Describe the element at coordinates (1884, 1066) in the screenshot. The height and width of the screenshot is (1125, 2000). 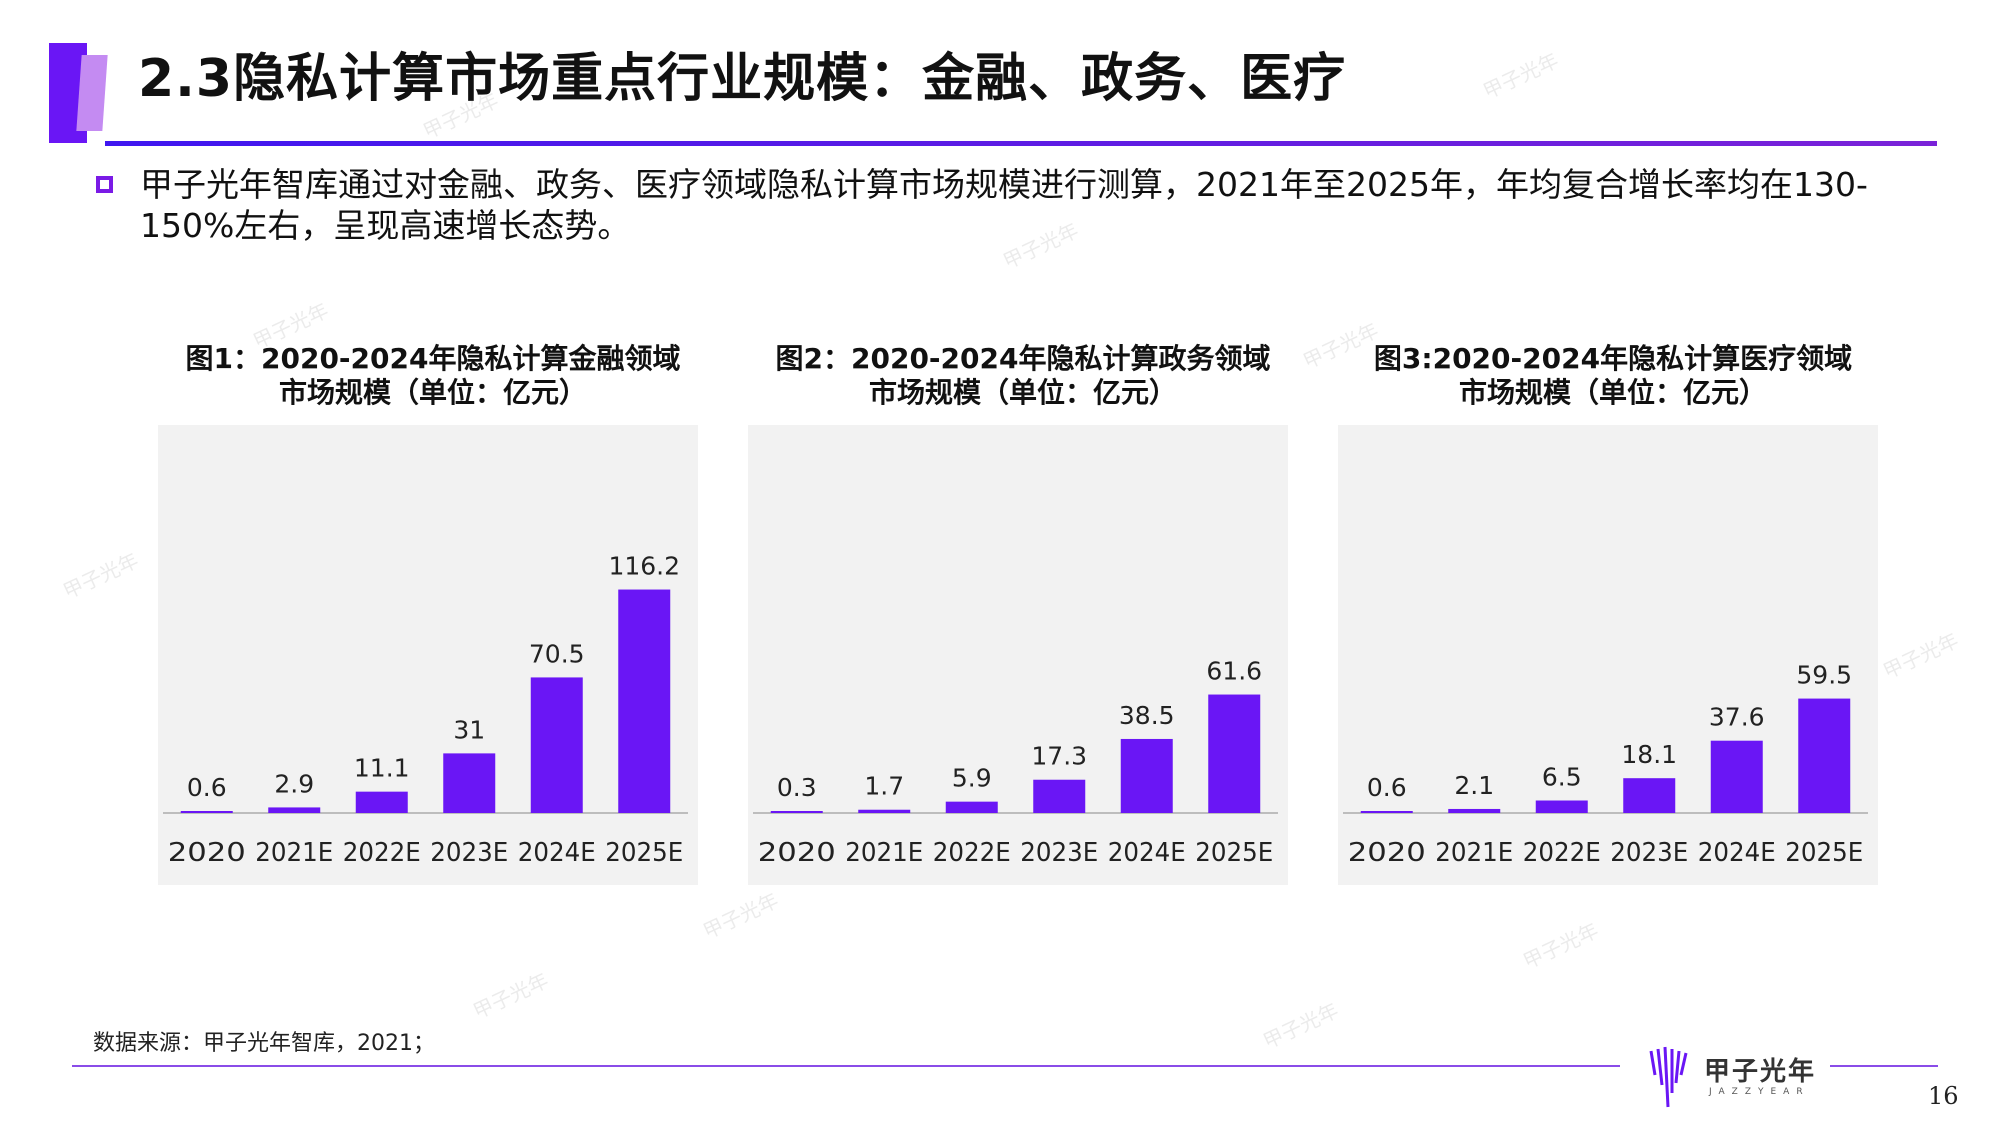
I see `footer-rule-right` at that location.